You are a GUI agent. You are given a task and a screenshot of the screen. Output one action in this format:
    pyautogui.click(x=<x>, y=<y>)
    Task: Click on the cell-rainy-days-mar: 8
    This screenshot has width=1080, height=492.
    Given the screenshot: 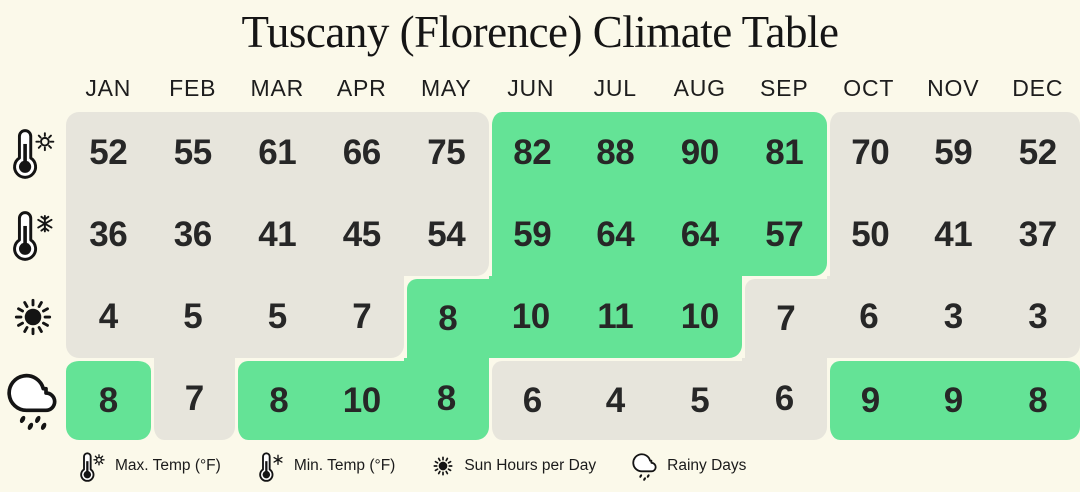 What is the action you would take?
    pyautogui.click(x=277, y=399)
    